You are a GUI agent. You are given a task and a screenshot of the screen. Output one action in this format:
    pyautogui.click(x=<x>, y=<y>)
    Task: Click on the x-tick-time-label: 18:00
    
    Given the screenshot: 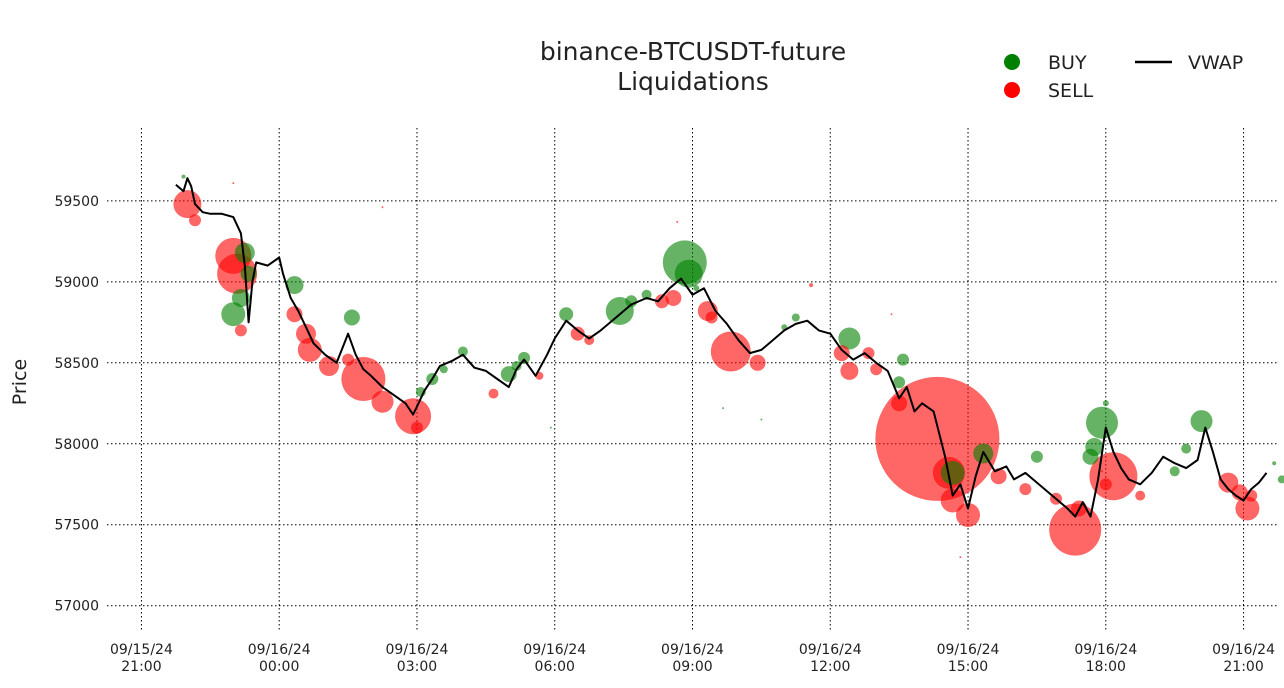 What is the action you would take?
    pyautogui.click(x=1106, y=667)
    